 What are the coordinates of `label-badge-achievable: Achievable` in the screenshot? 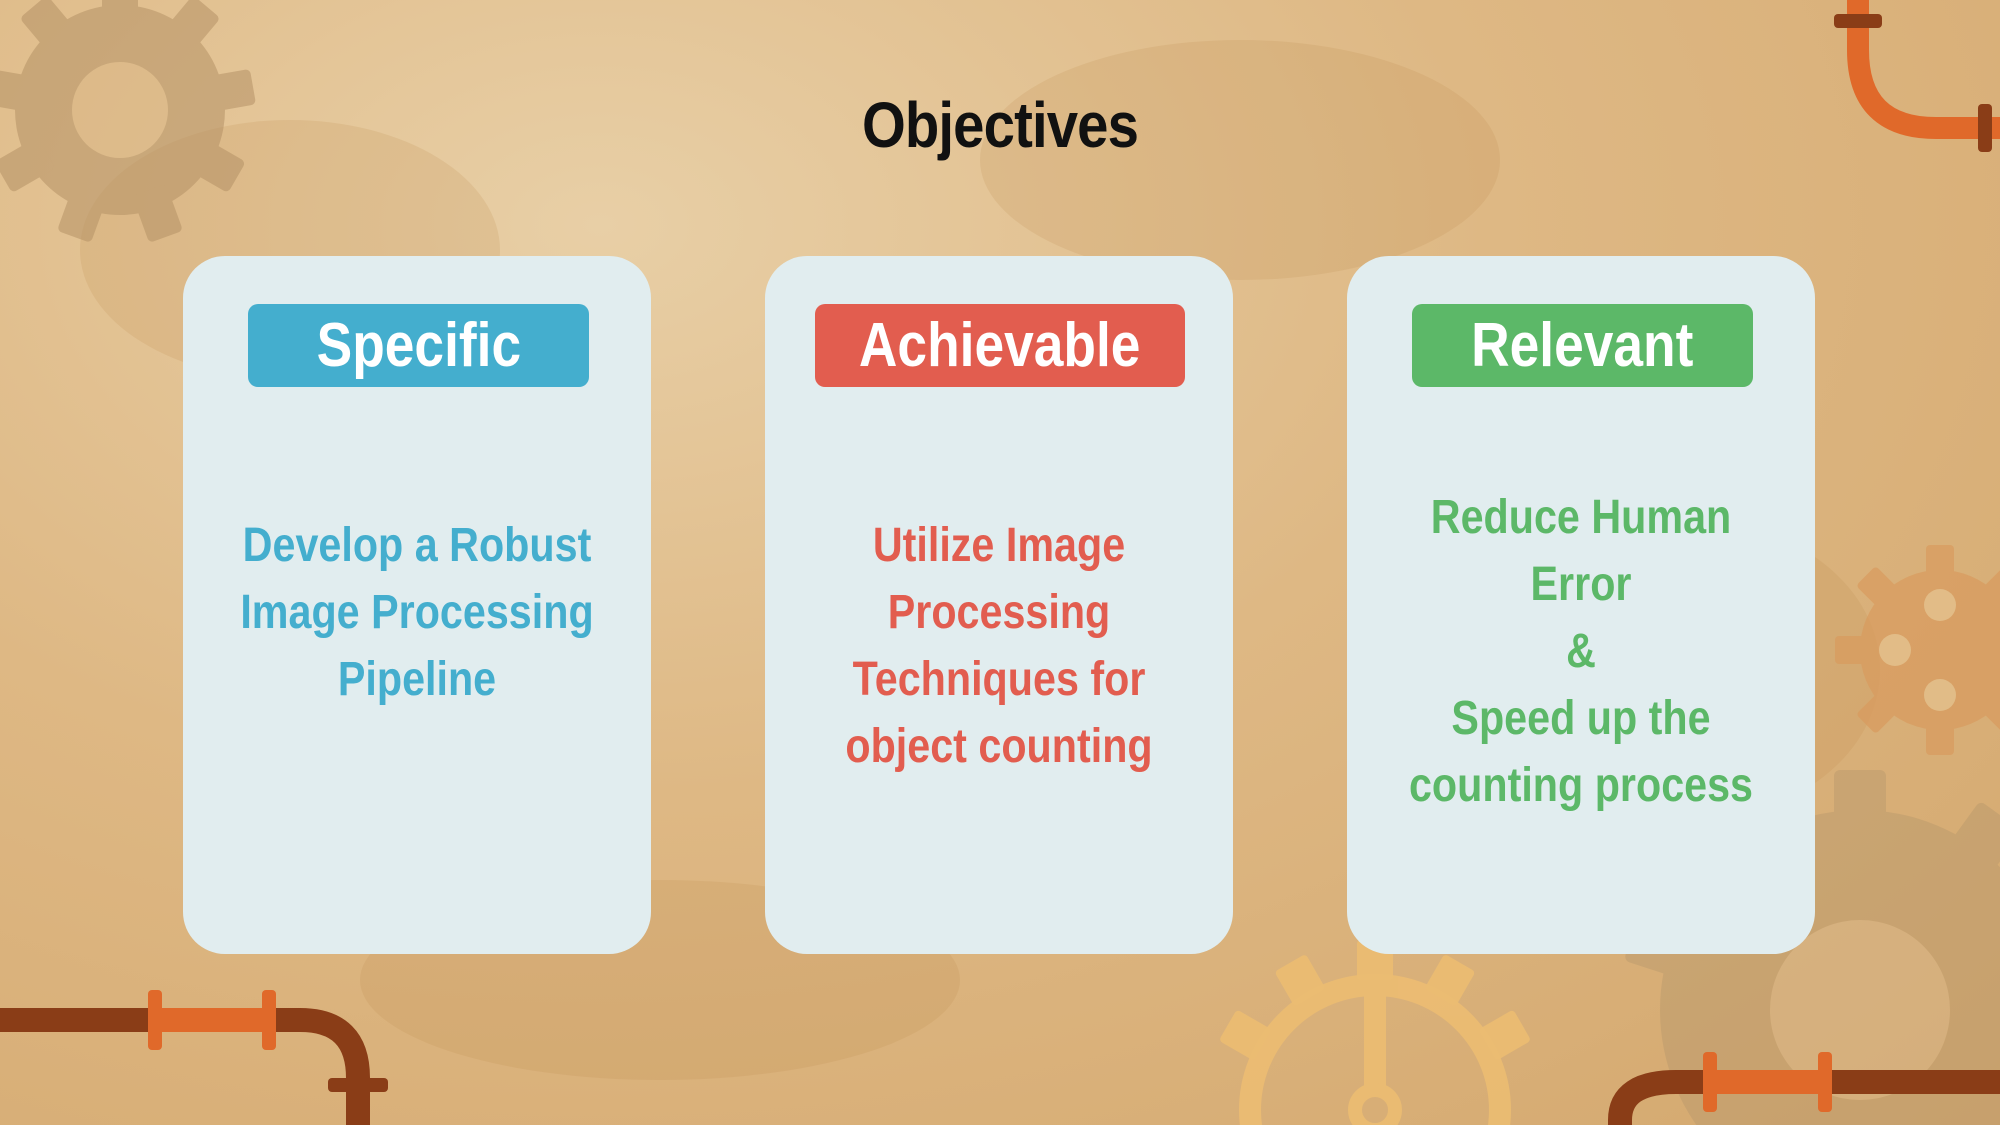 It's located at (1000, 345).